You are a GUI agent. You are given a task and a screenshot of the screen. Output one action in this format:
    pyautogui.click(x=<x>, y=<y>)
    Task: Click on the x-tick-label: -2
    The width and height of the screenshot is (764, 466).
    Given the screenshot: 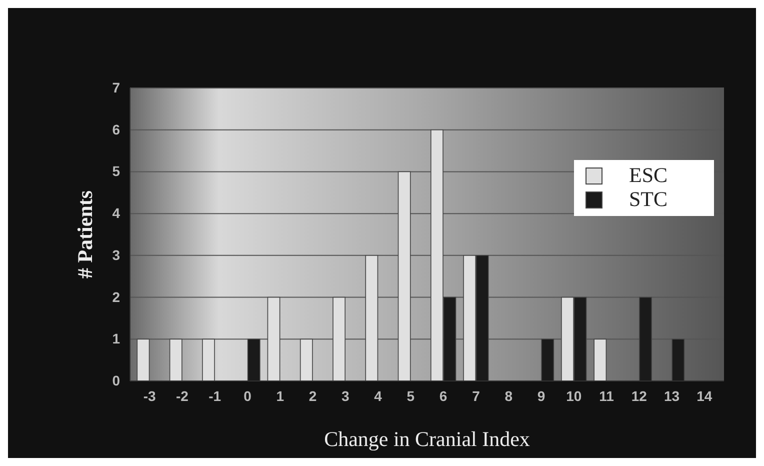 What is the action you would take?
    pyautogui.click(x=182, y=396)
    